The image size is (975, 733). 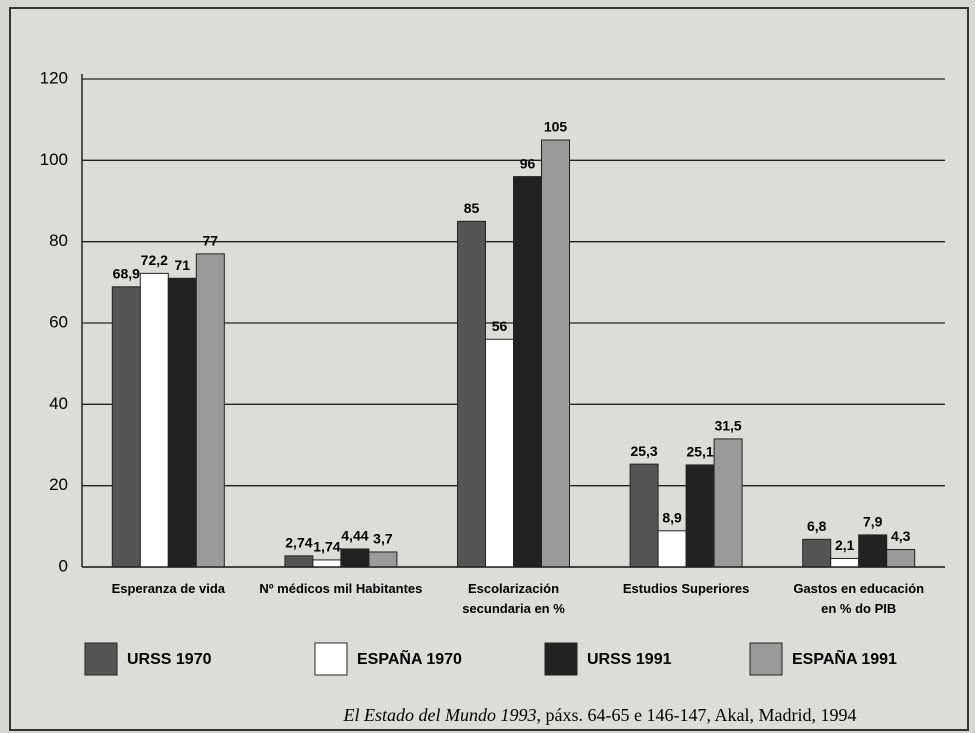 What do you see at coordinates (58, 403) in the screenshot?
I see `y-tick-label: 40` at bounding box center [58, 403].